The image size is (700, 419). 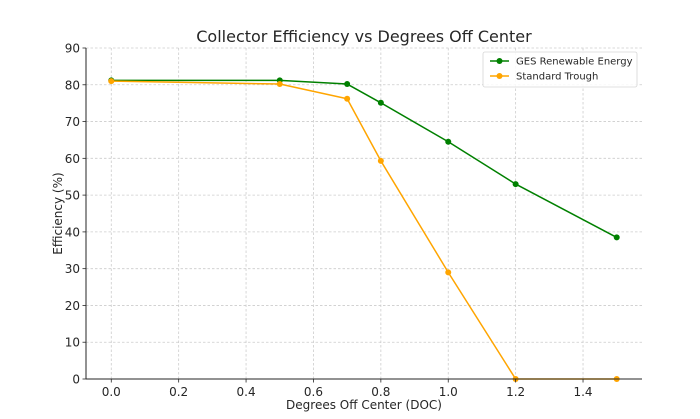 I want to click on y-tick-label: 50, so click(x=72, y=196).